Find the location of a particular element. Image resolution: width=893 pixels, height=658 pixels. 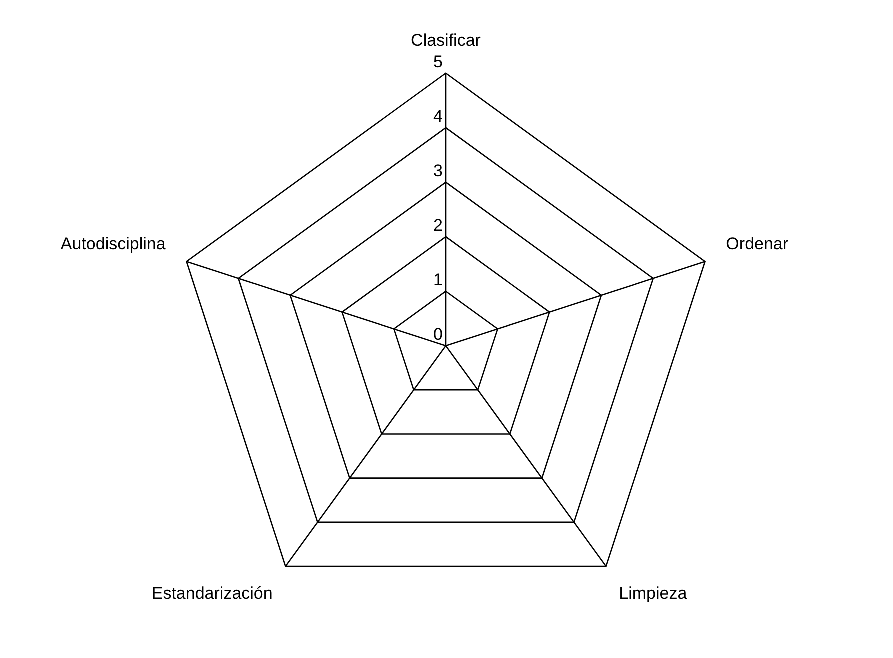

spoke-label: Estandarización is located at coordinates (212, 594).